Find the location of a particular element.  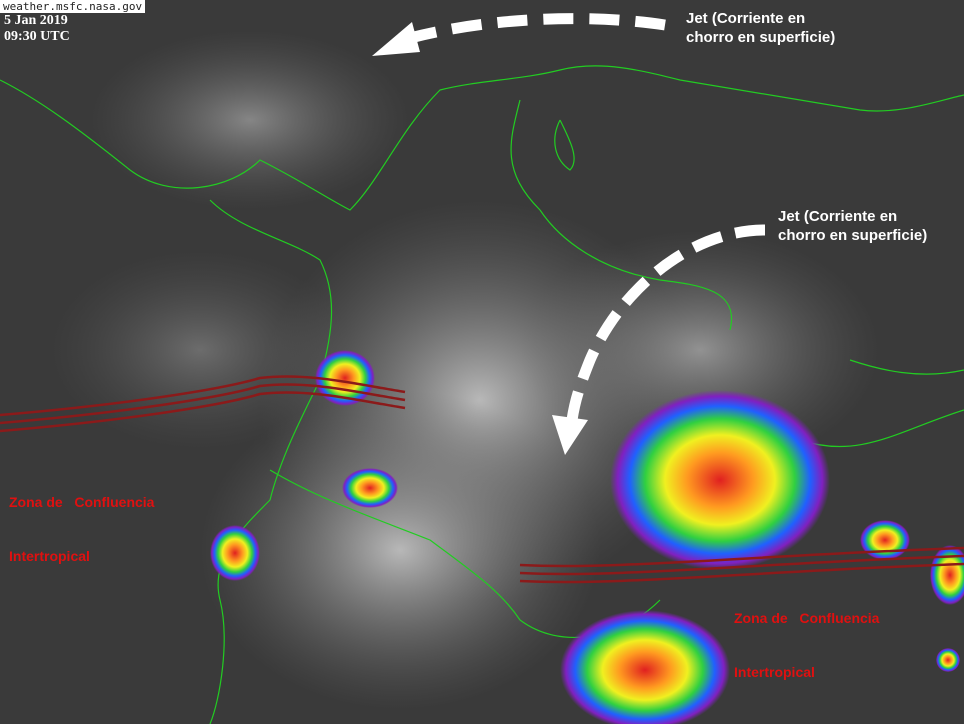

source-label: weather.msfc.nasa.gov is located at coordinates (73, 6).